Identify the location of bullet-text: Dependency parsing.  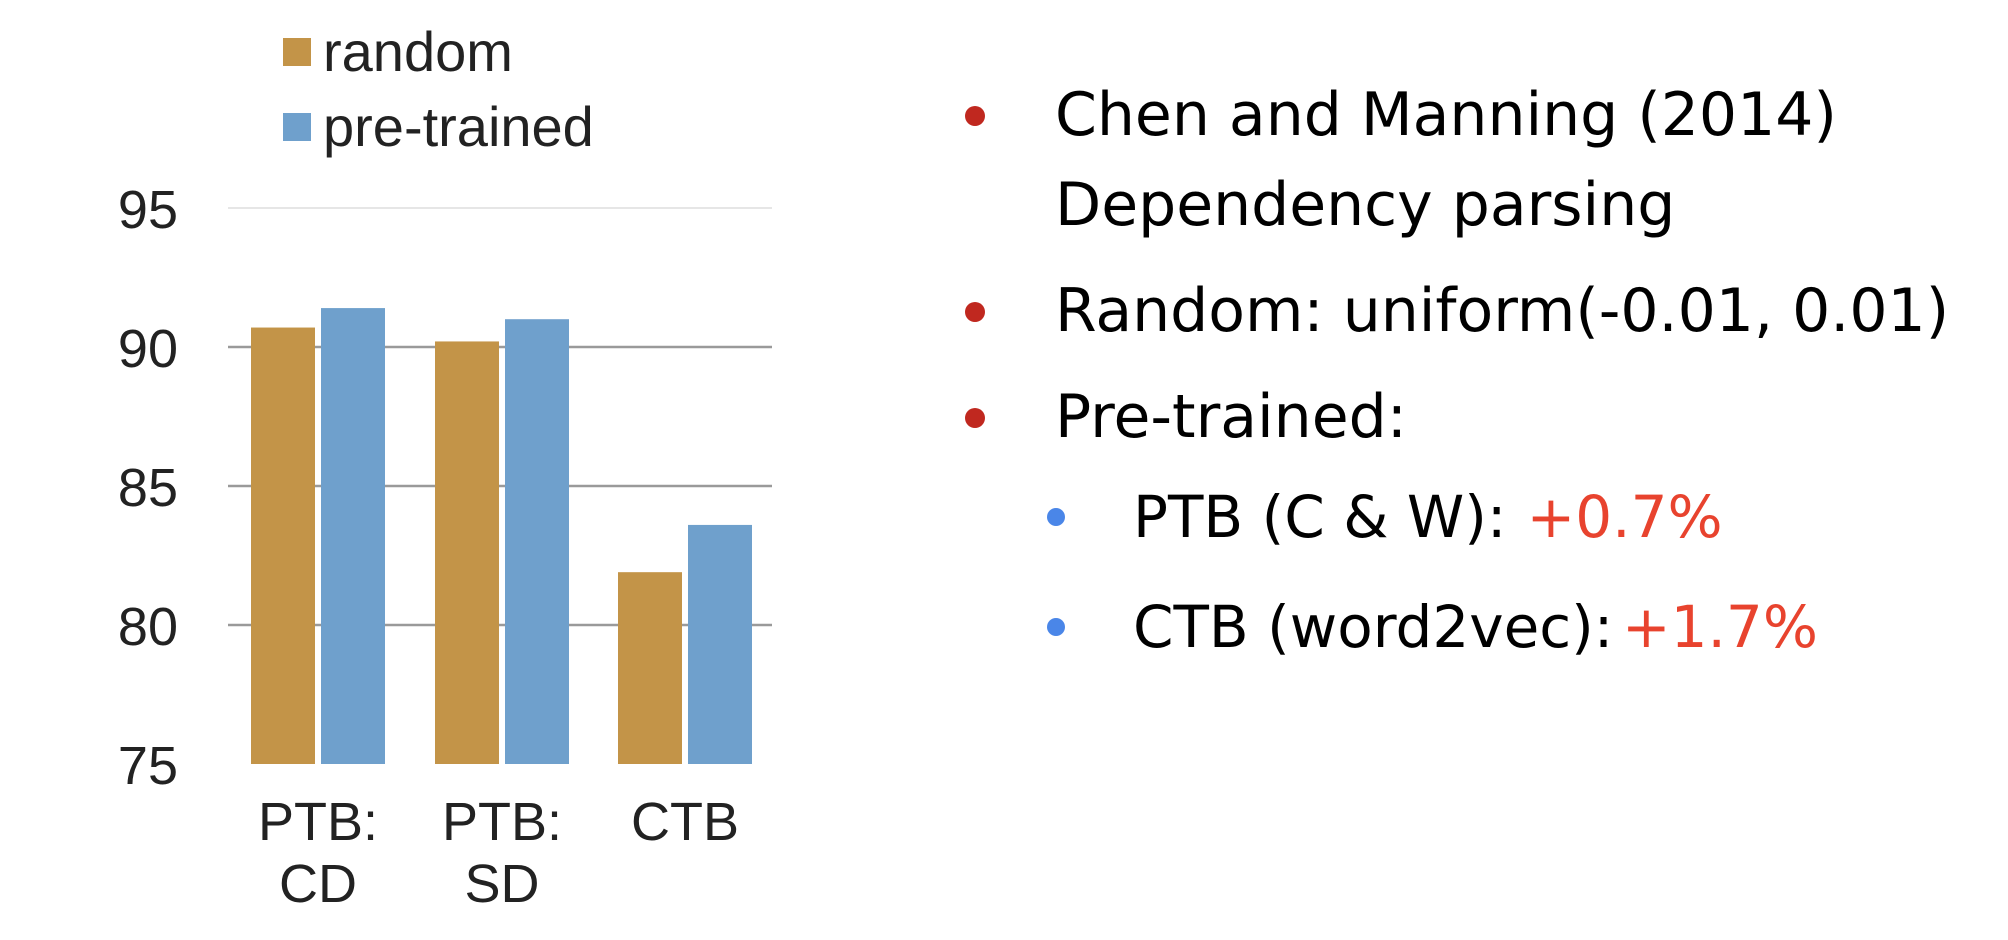
(1365, 205).